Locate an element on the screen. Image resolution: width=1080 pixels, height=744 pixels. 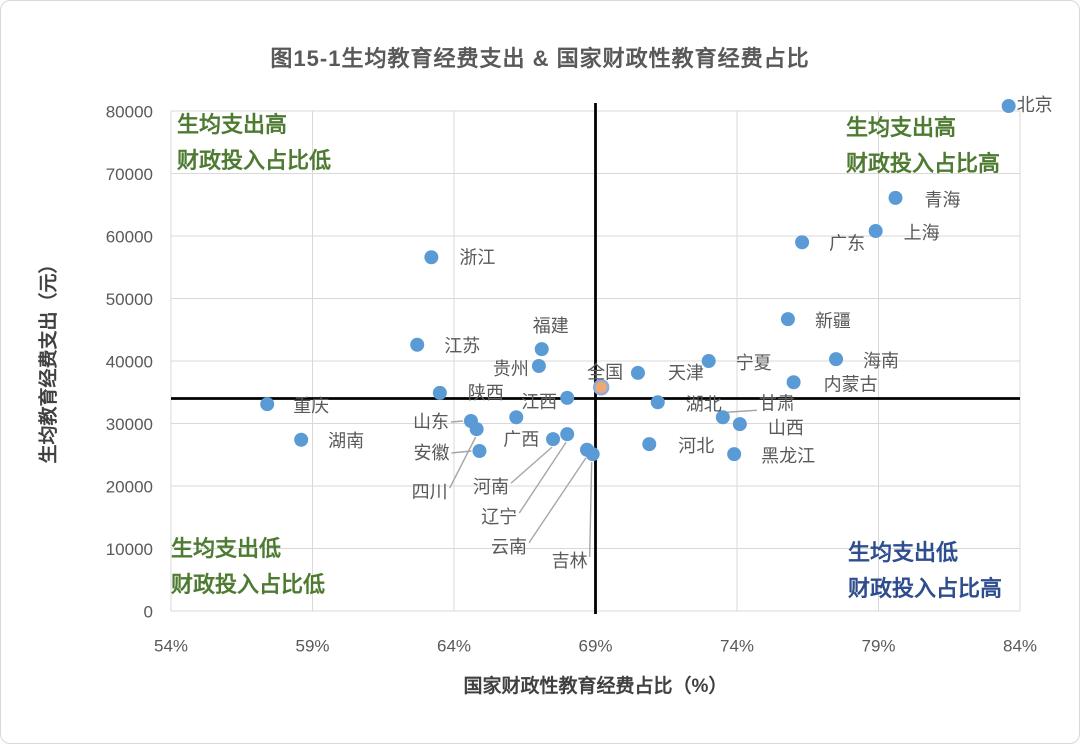
quadrant-label-top-left: 生均支出高 财政投入占比低 is located at coordinates (254, 143).